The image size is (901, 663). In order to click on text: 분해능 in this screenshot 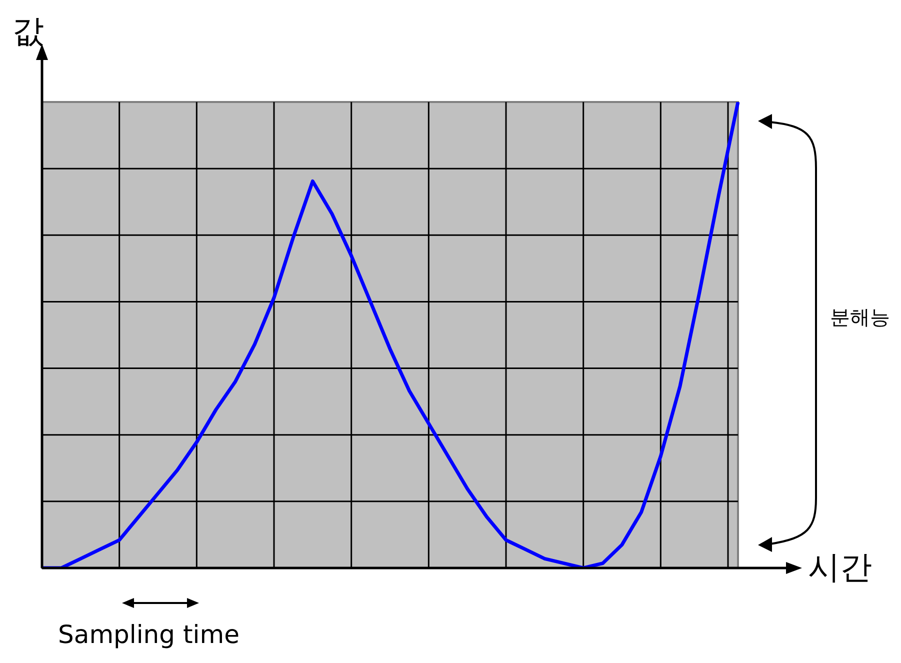, I will do `click(860, 317)`.